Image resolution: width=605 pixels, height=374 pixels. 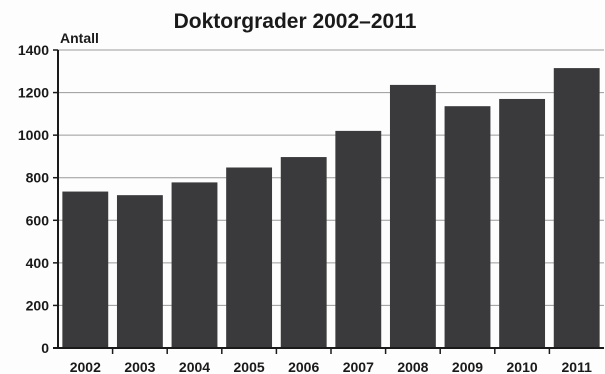 I want to click on x-tick-label: 2004, so click(x=194, y=366).